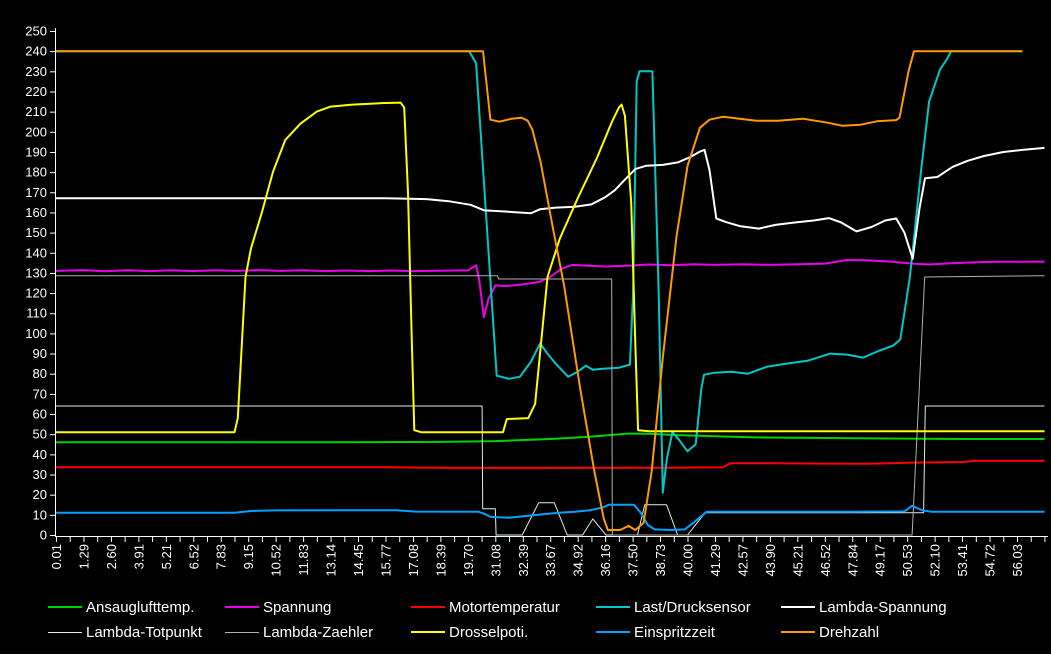 Image resolution: width=1051 pixels, height=654 pixels. I want to click on x-tick-label: 36.16, so click(605, 560).